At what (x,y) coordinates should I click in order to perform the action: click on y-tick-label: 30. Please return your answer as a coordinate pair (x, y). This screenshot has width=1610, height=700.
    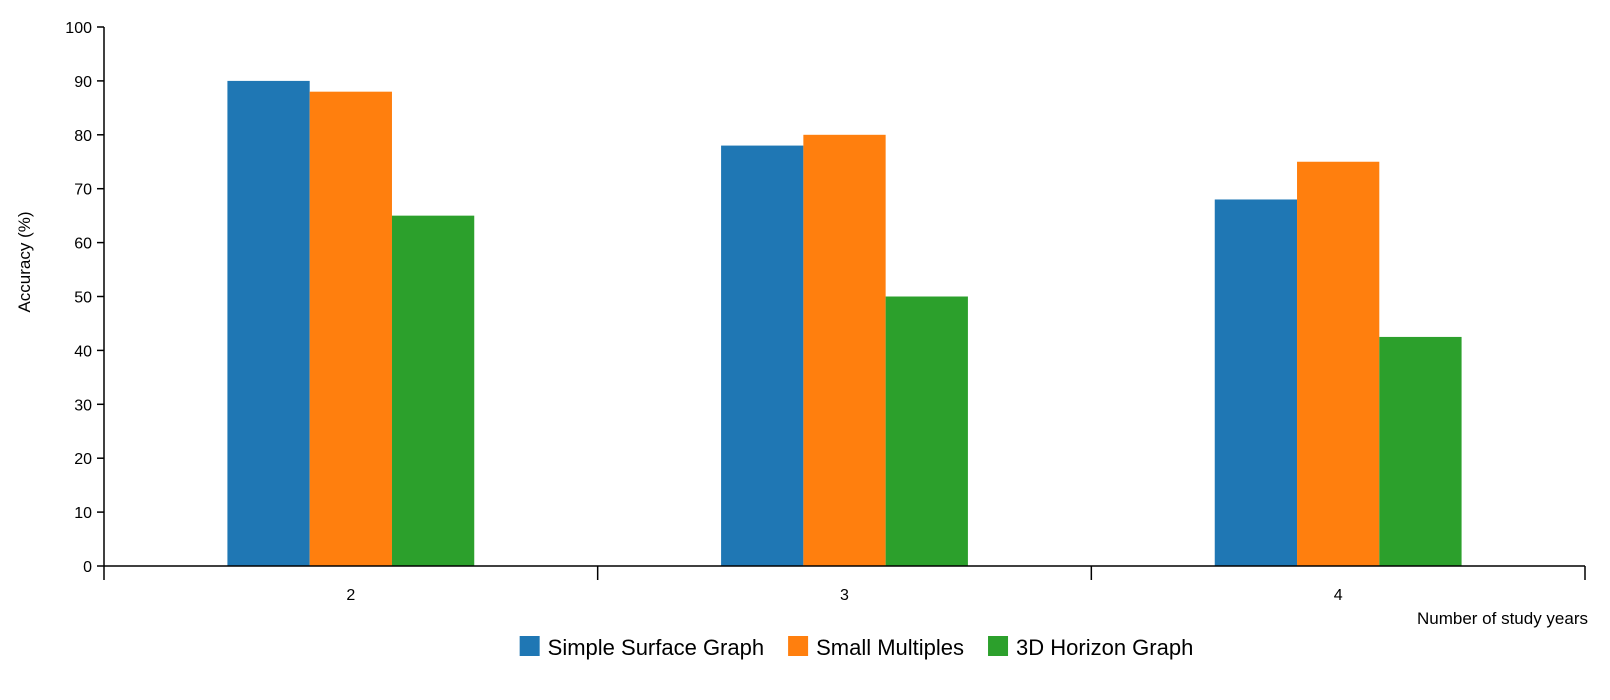
    Looking at the image, I should click on (83, 405).